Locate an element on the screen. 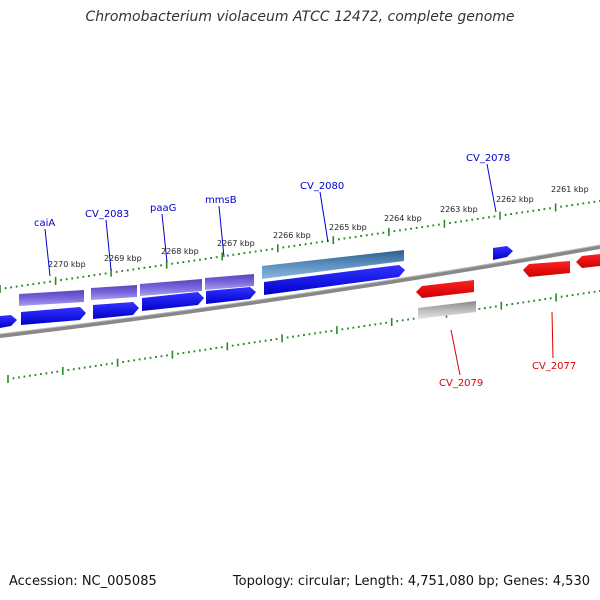 The image size is (600, 600). scale-label: 2262 kbp is located at coordinates (515, 199).